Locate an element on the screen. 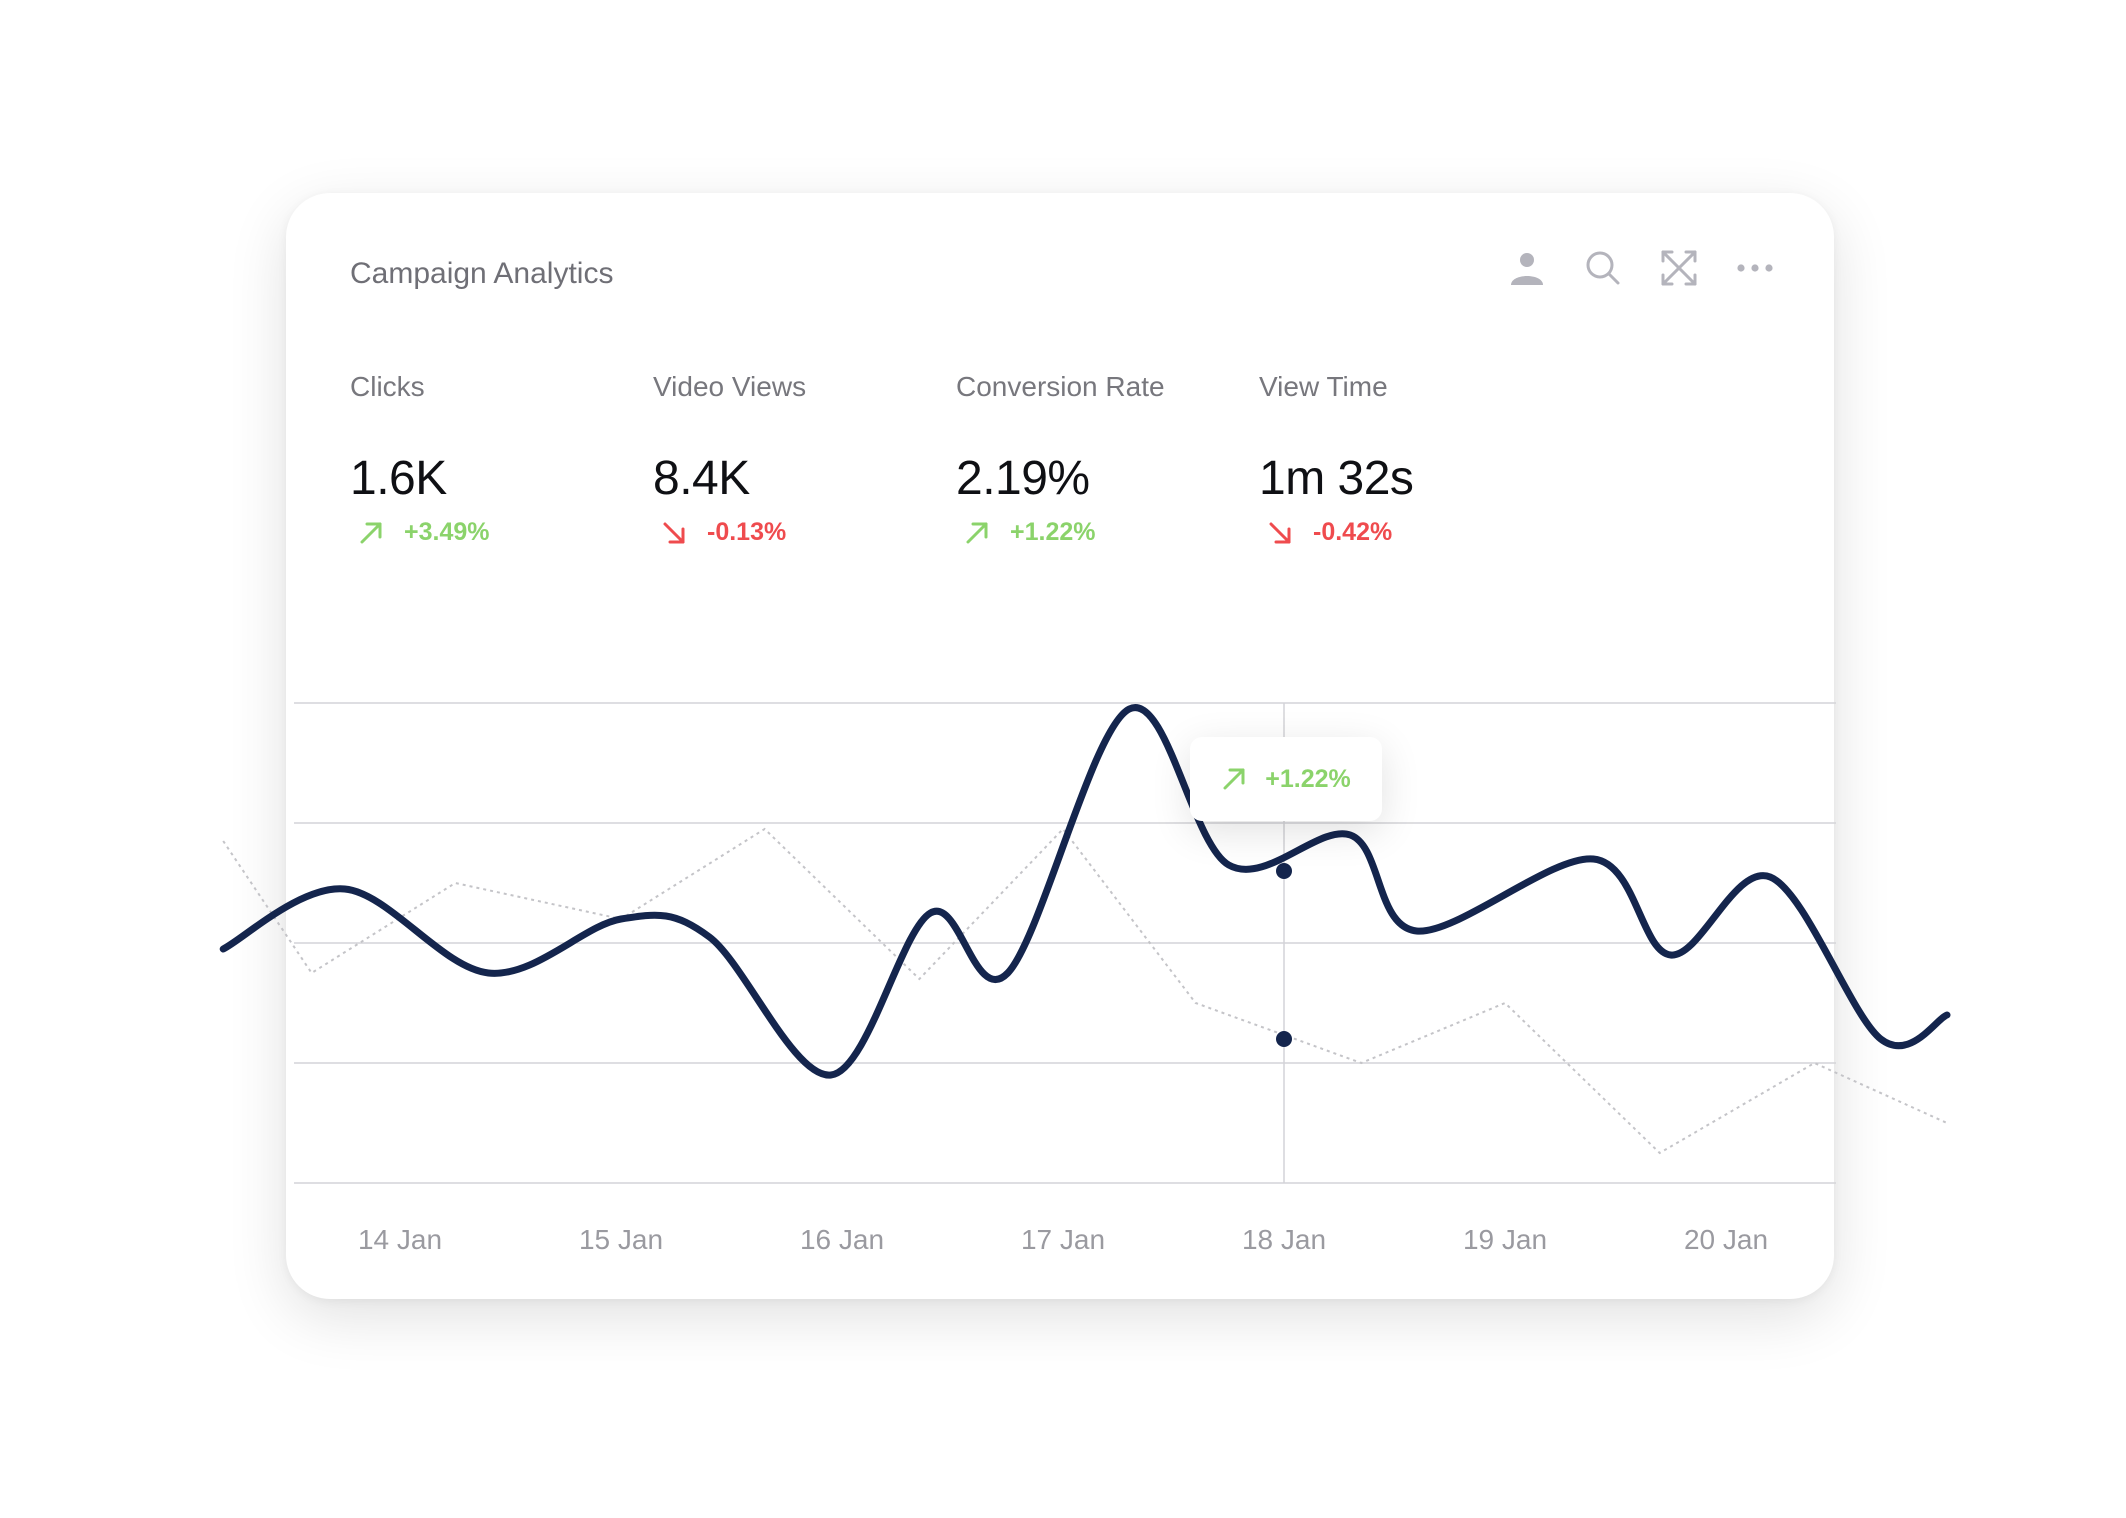 This screenshot has width=2126, height=1518. metric-video-views: Video Views 8.4K -0.13% is located at coordinates (804, 459).